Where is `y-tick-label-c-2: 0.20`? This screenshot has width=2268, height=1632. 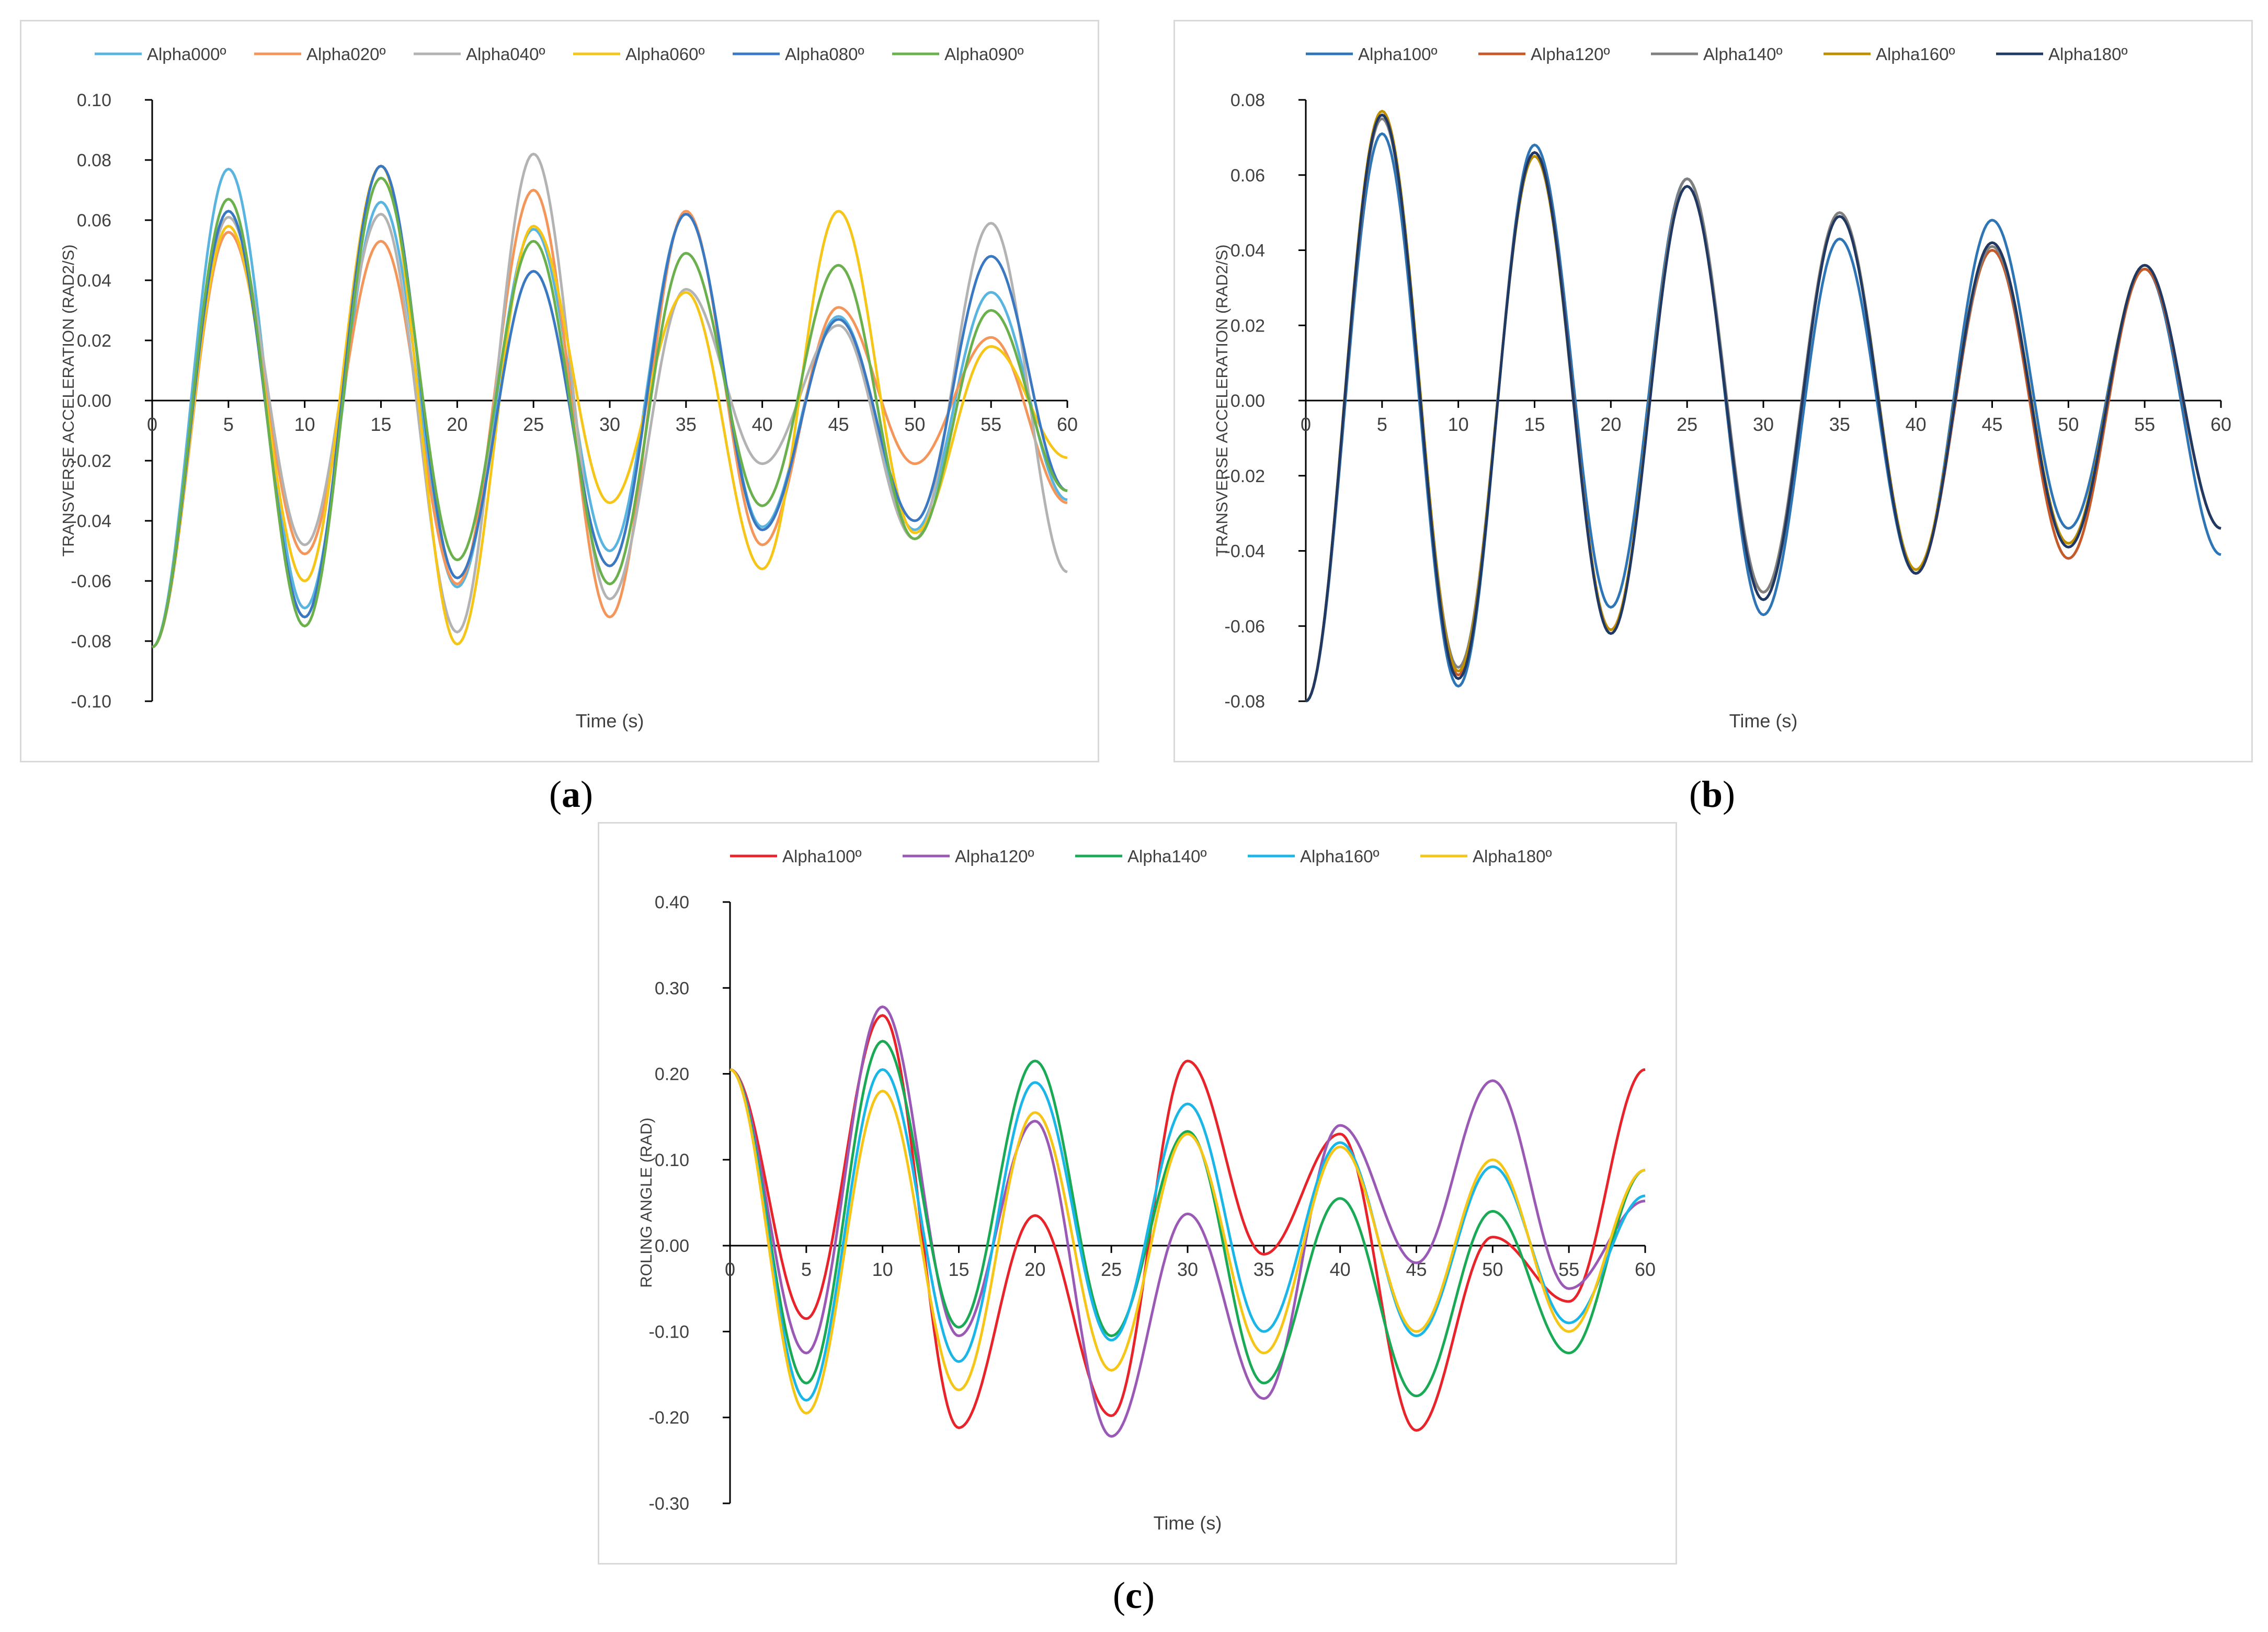 y-tick-label-c-2: 0.20 is located at coordinates (672, 1075).